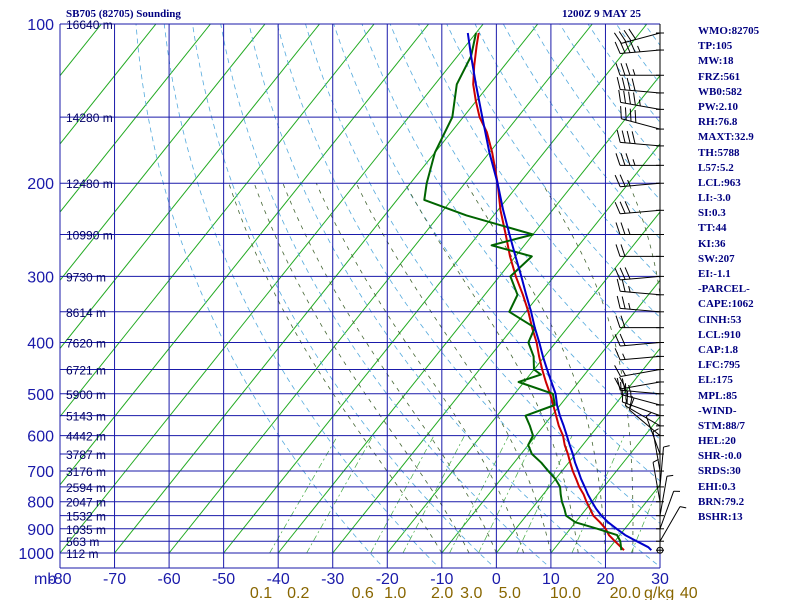  Describe the element at coordinates (715, 380) in the screenshot. I see `index-item: EL:175` at that location.